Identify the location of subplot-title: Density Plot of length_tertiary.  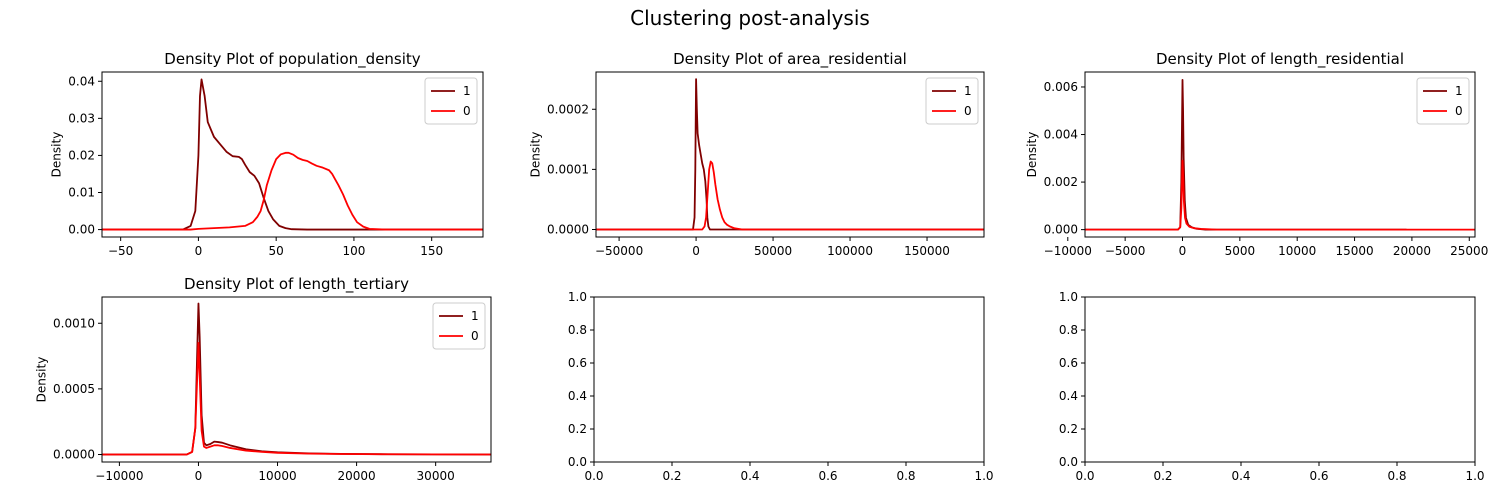
(296, 284).